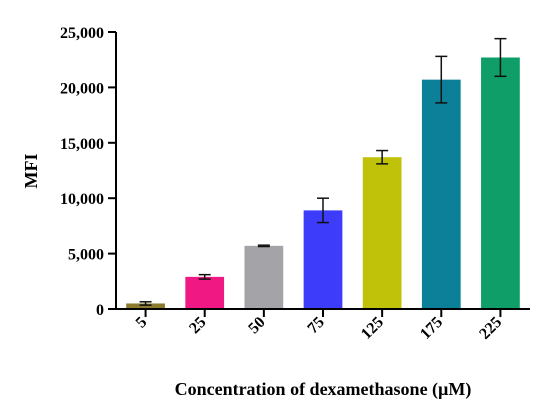 This screenshot has height=412, width=550. I want to click on x-tick-label: 175, so click(431, 328).